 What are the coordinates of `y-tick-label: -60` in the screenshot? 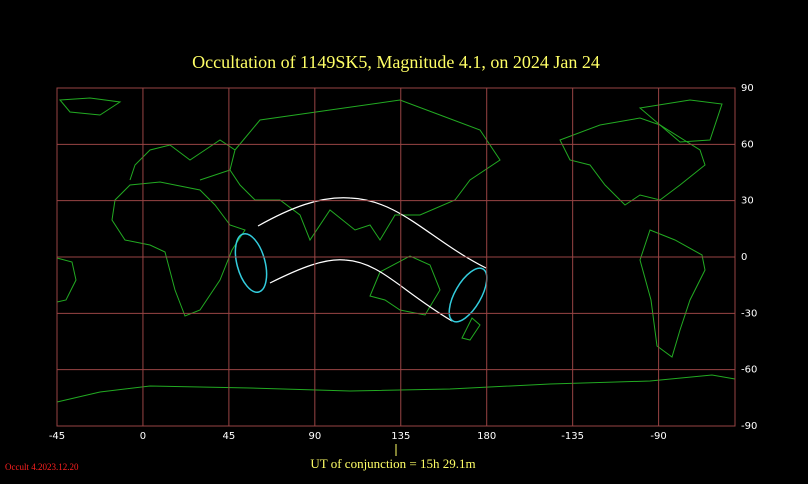 It's located at (749, 370).